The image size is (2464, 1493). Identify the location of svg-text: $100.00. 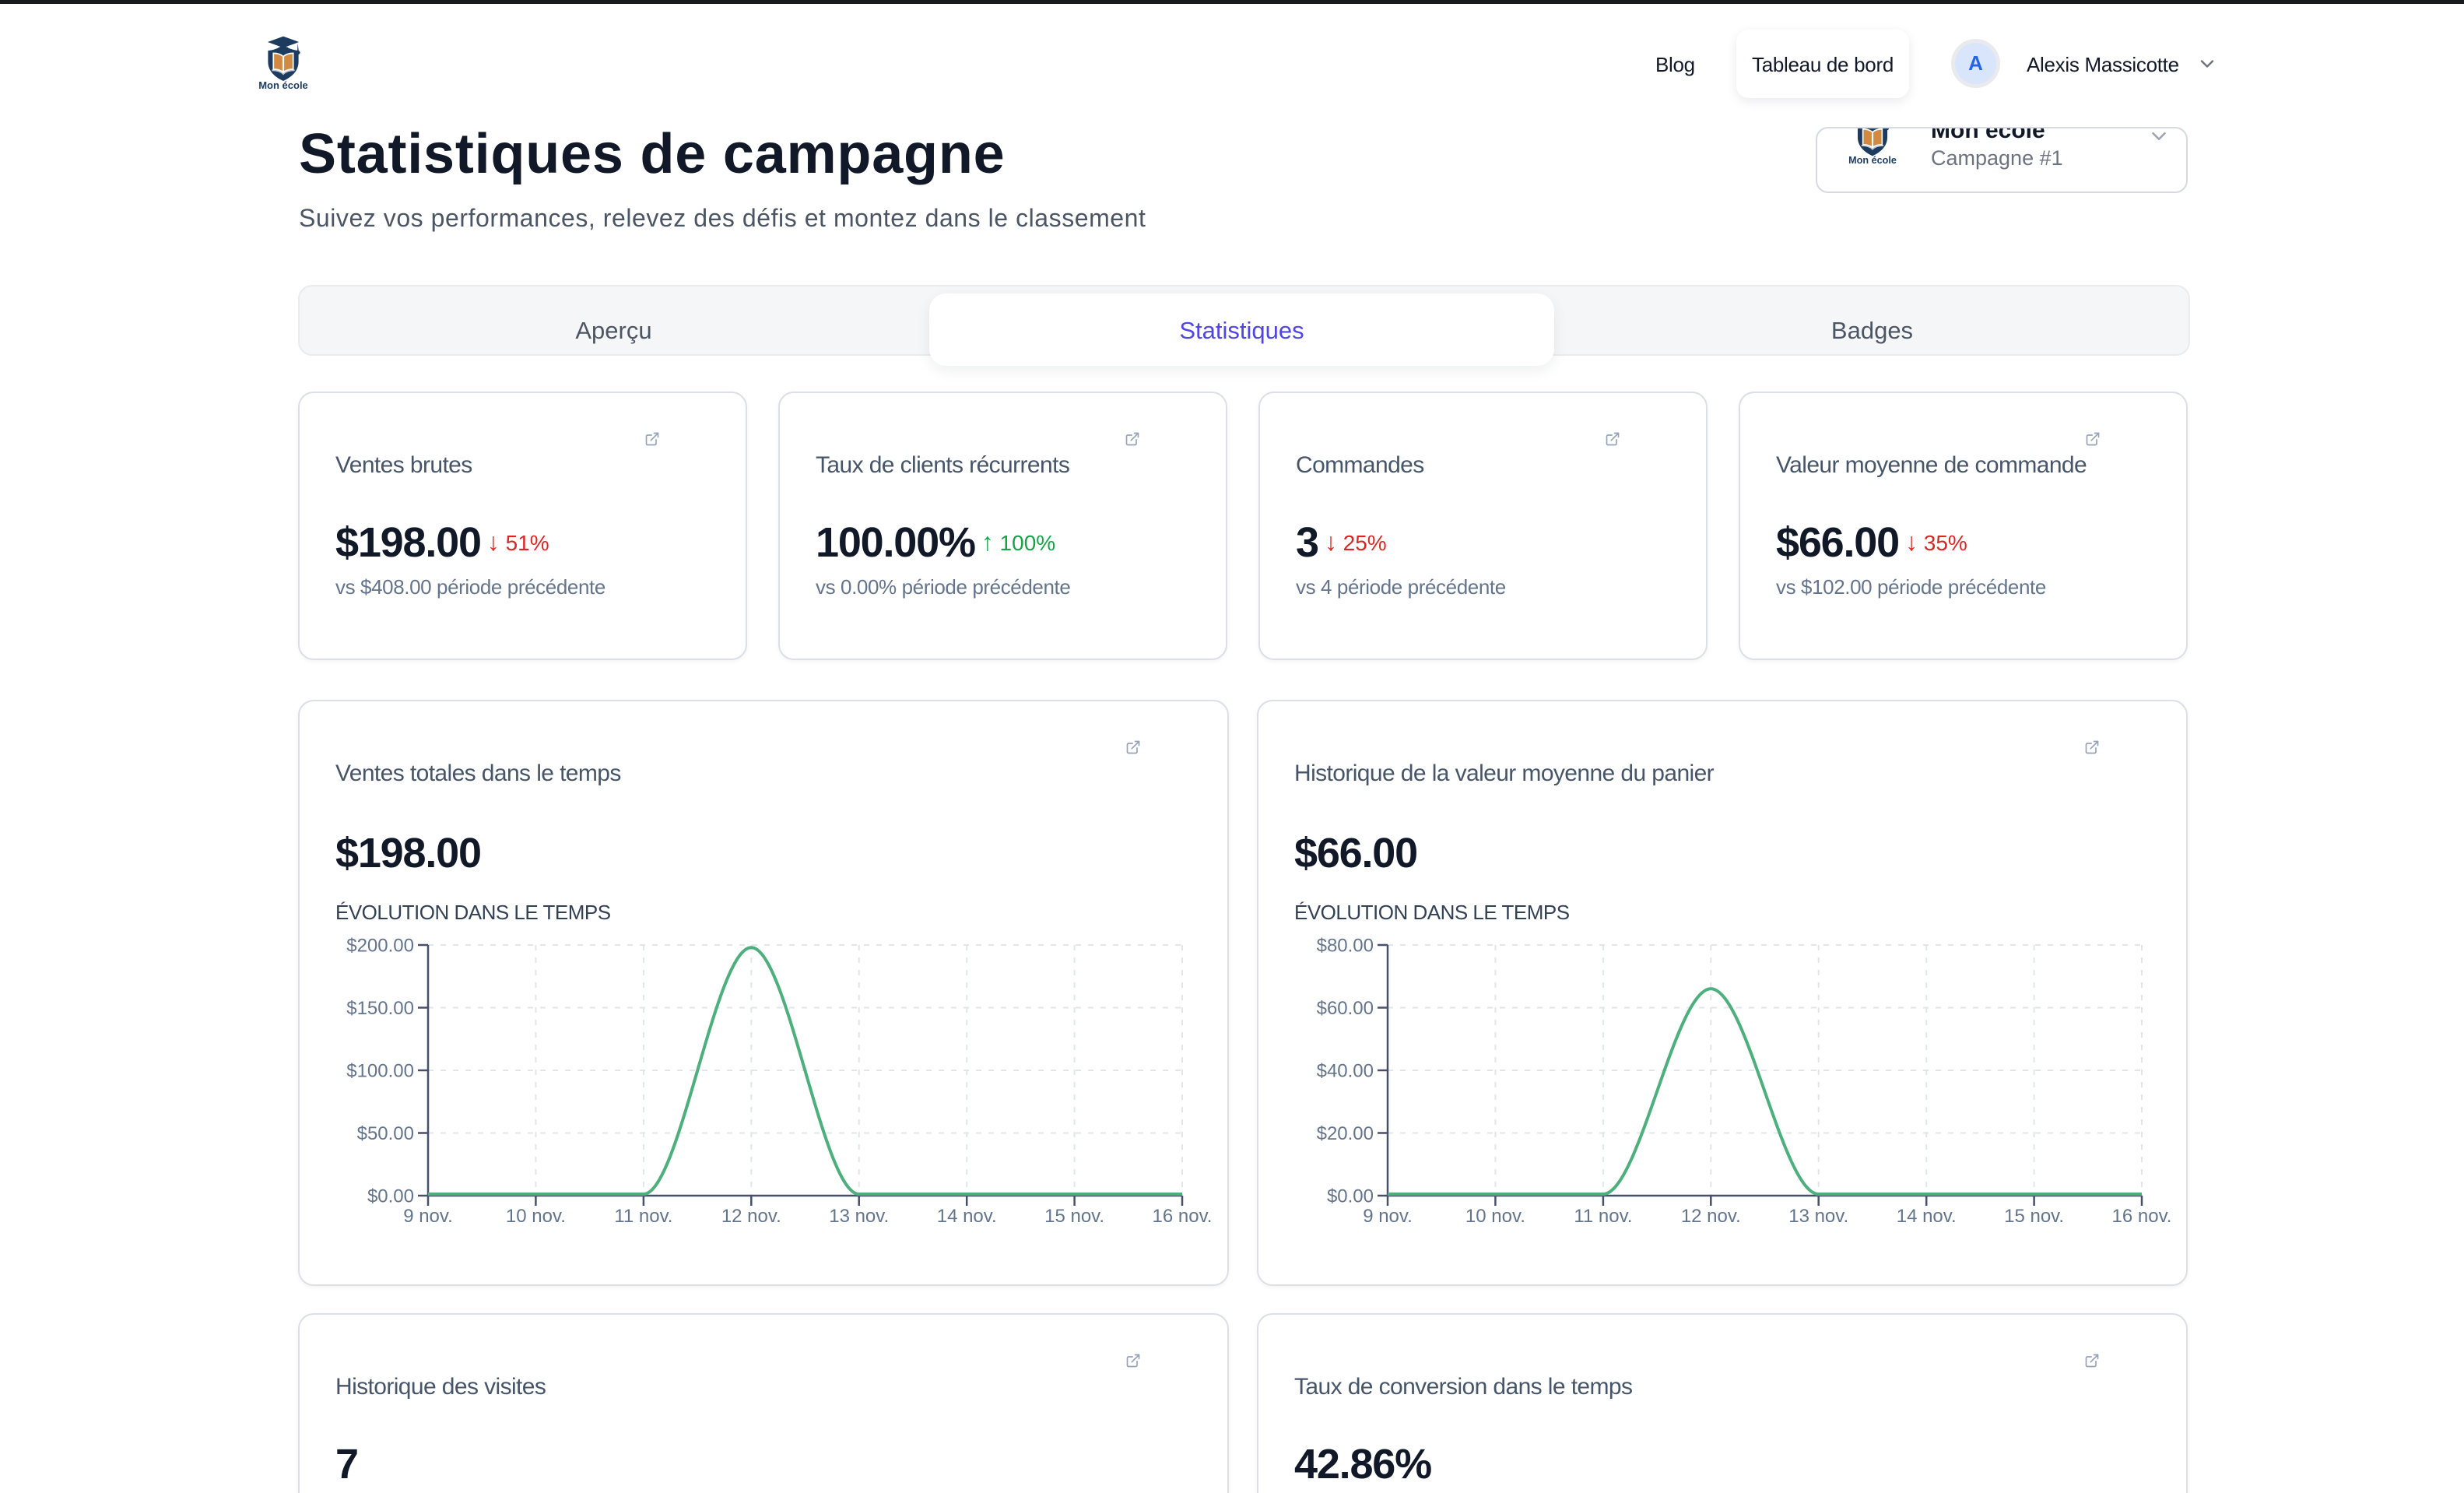
(380, 1071).